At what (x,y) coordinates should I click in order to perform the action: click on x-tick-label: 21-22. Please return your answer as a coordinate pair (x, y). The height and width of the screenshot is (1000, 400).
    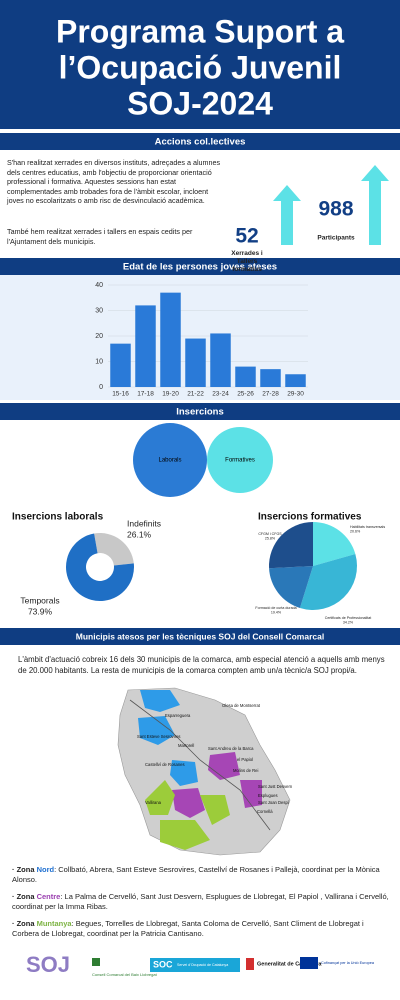
    Looking at the image, I should click on (195, 394).